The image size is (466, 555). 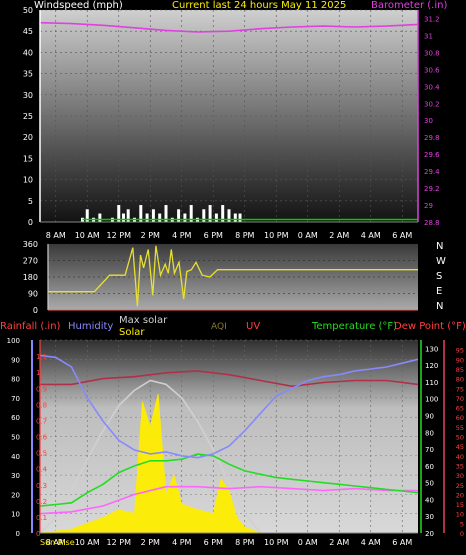 What do you see at coordinates (460, 447) in the screenshot?
I see `dewpoint-y-tick-label: 45` at bounding box center [460, 447].